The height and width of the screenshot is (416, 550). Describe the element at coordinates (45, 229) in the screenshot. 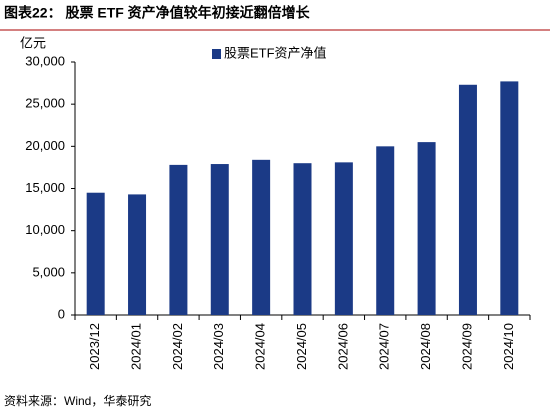

I see `y-tick-label: 10,000` at that location.